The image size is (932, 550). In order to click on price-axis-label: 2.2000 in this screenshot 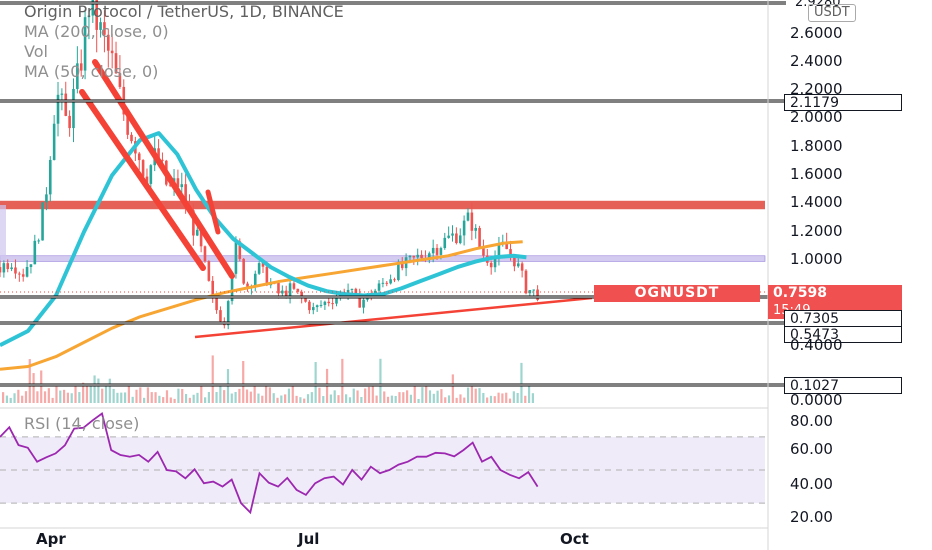, I will do `click(816, 89)`.